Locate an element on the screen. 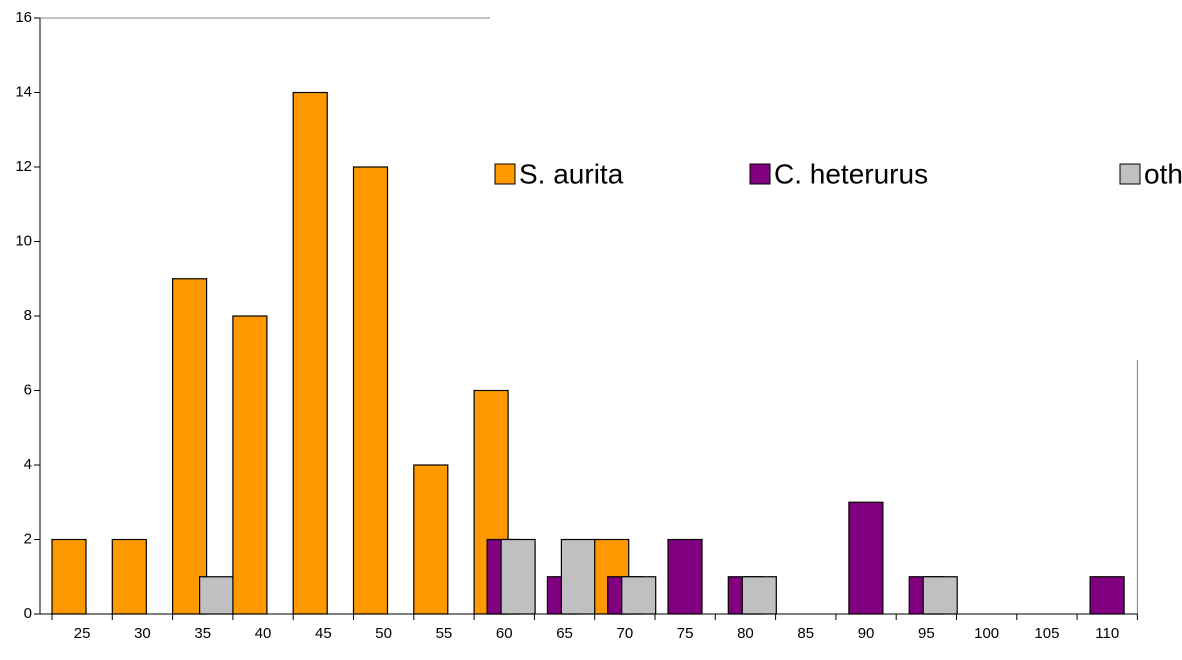 The width and height of the screenshot is (1182, 660). x-tick-label: 105 is located at coordinates (1046, 633).